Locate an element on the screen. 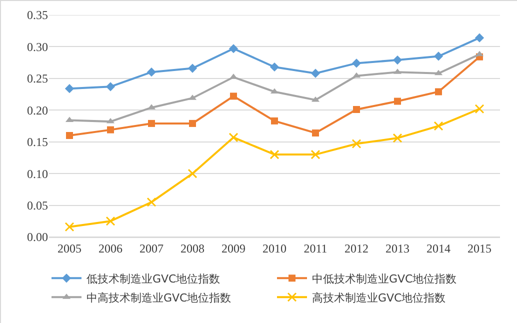 The image size is (517, 323). y-tick-label: 0.20 is located at coordinates (37, 110).